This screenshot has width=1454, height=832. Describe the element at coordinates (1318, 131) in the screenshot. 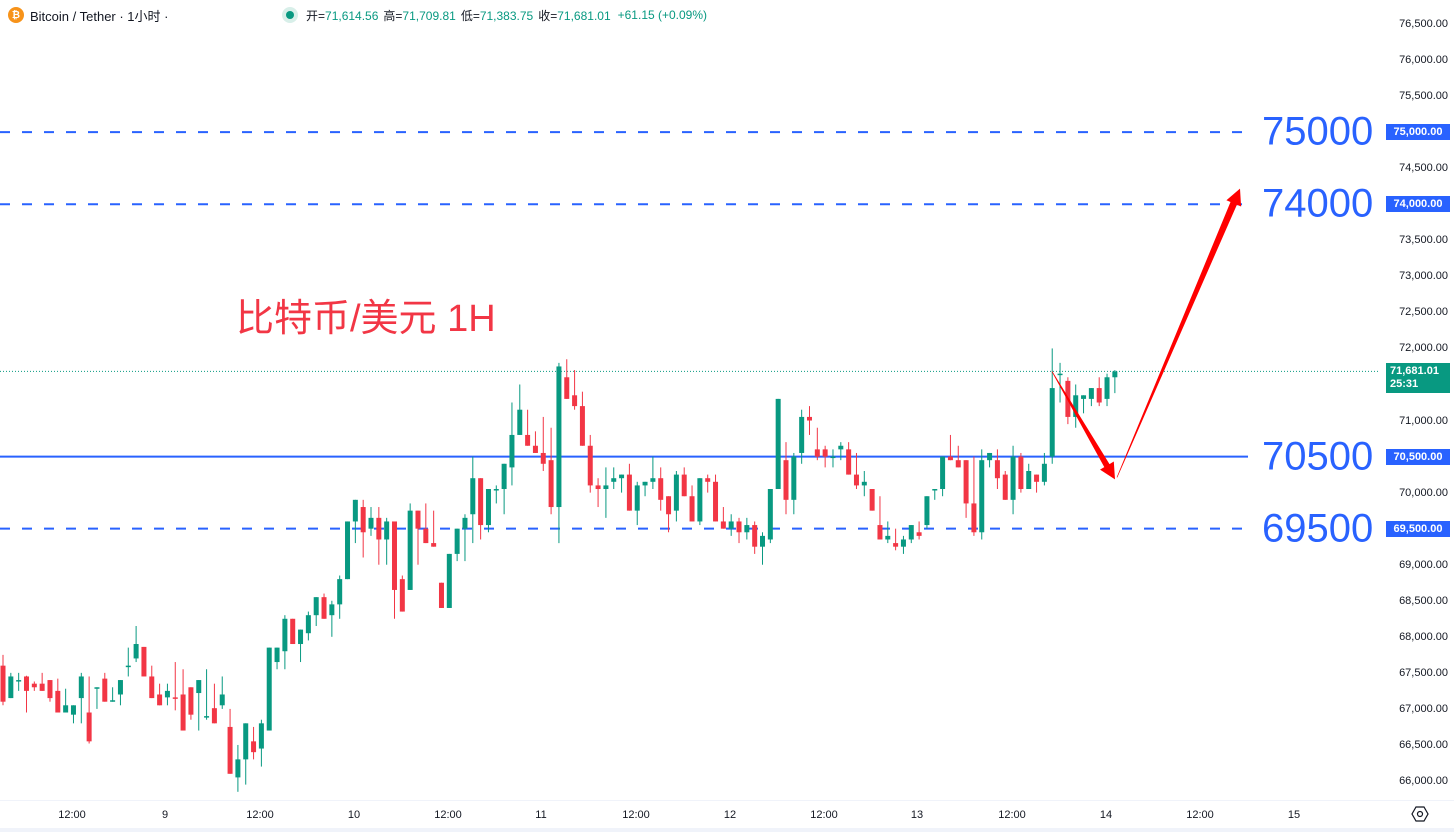

I see `level-label-75000: 75000` at that location.